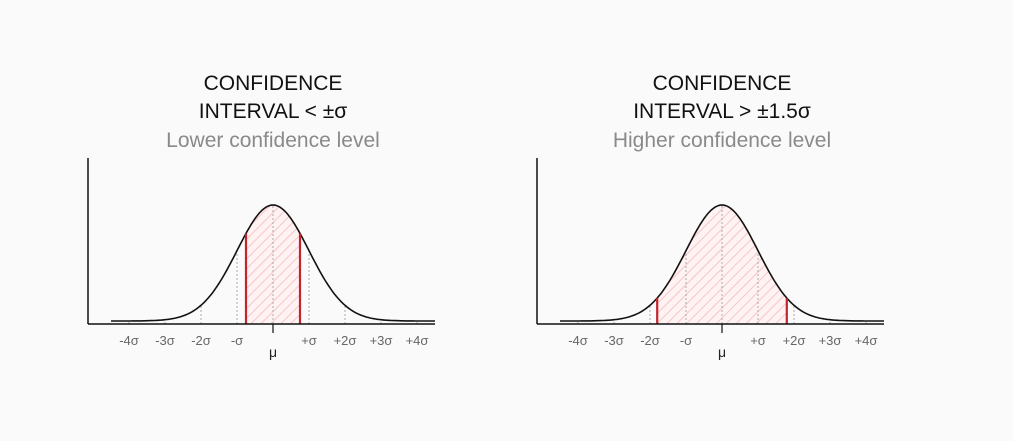  I want to click on title-line: INTERVAL < ±σ, so click(273, 111).